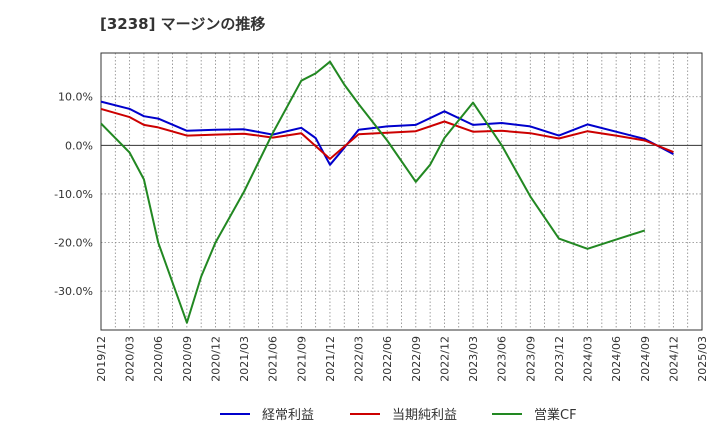 This screenshot has height=440, width=720. What do you see at coordinates (416, 359) in the screenshot?
I see `x-tick-label: 2022/09` at bounding box center [416, 359].